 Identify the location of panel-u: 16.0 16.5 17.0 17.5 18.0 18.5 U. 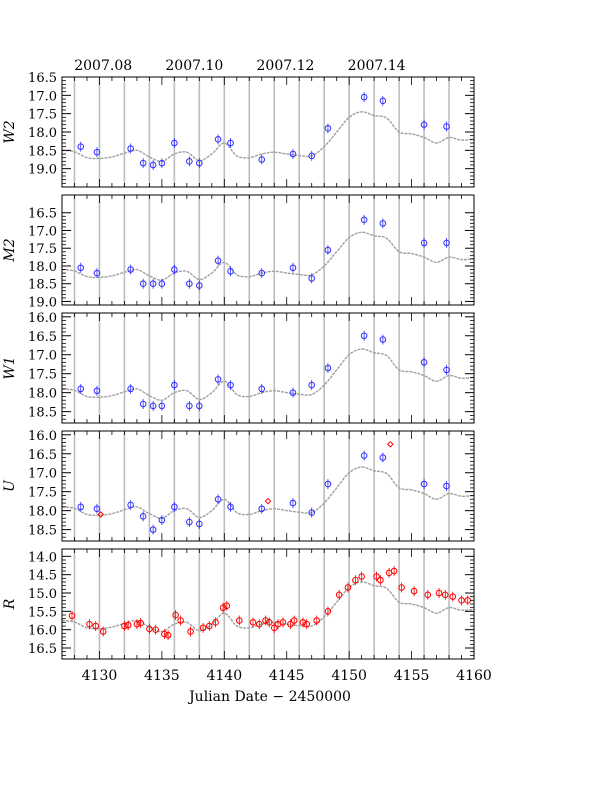
(238, 485).